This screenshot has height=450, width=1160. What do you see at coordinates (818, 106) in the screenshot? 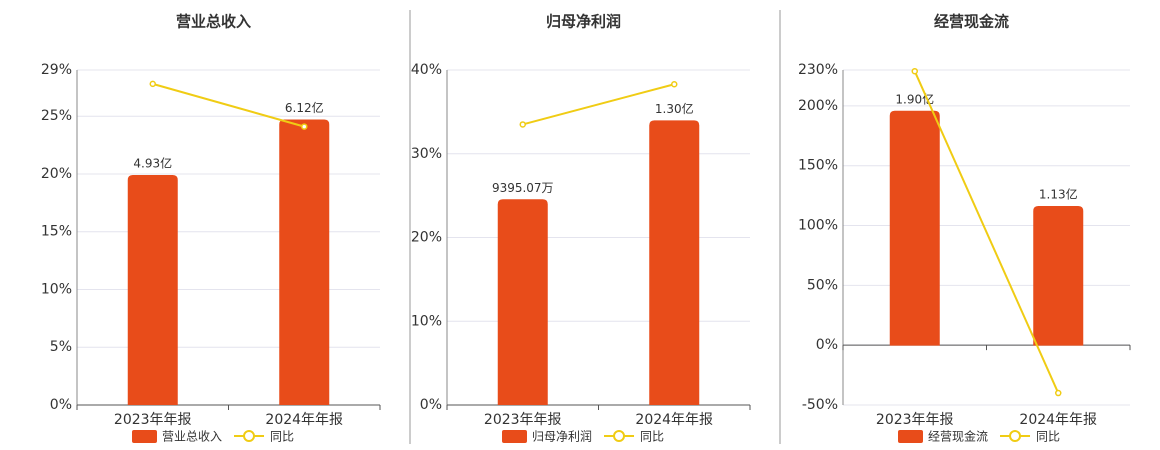
I see `y-tick-label: 200%` at bounding box center [818, 106].